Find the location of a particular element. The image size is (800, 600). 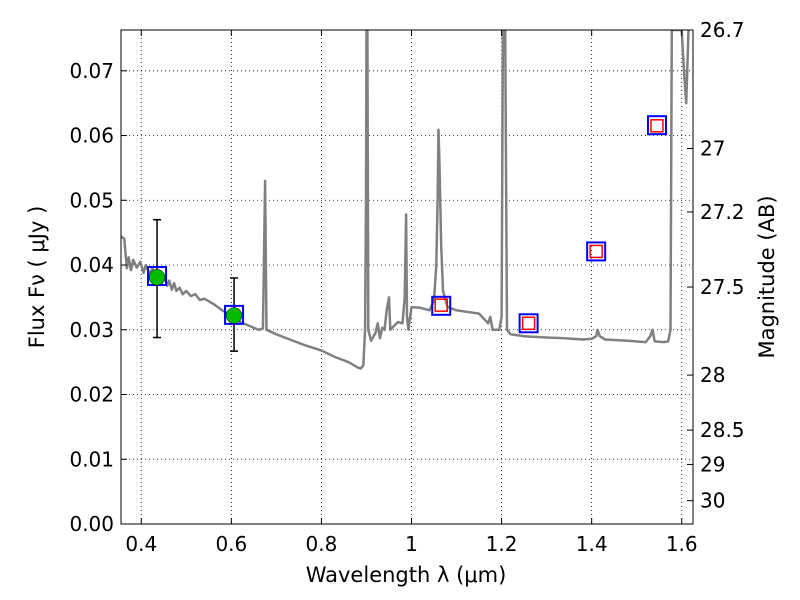

right-tick-label: 28.5 is located at coordinates (722, 430).